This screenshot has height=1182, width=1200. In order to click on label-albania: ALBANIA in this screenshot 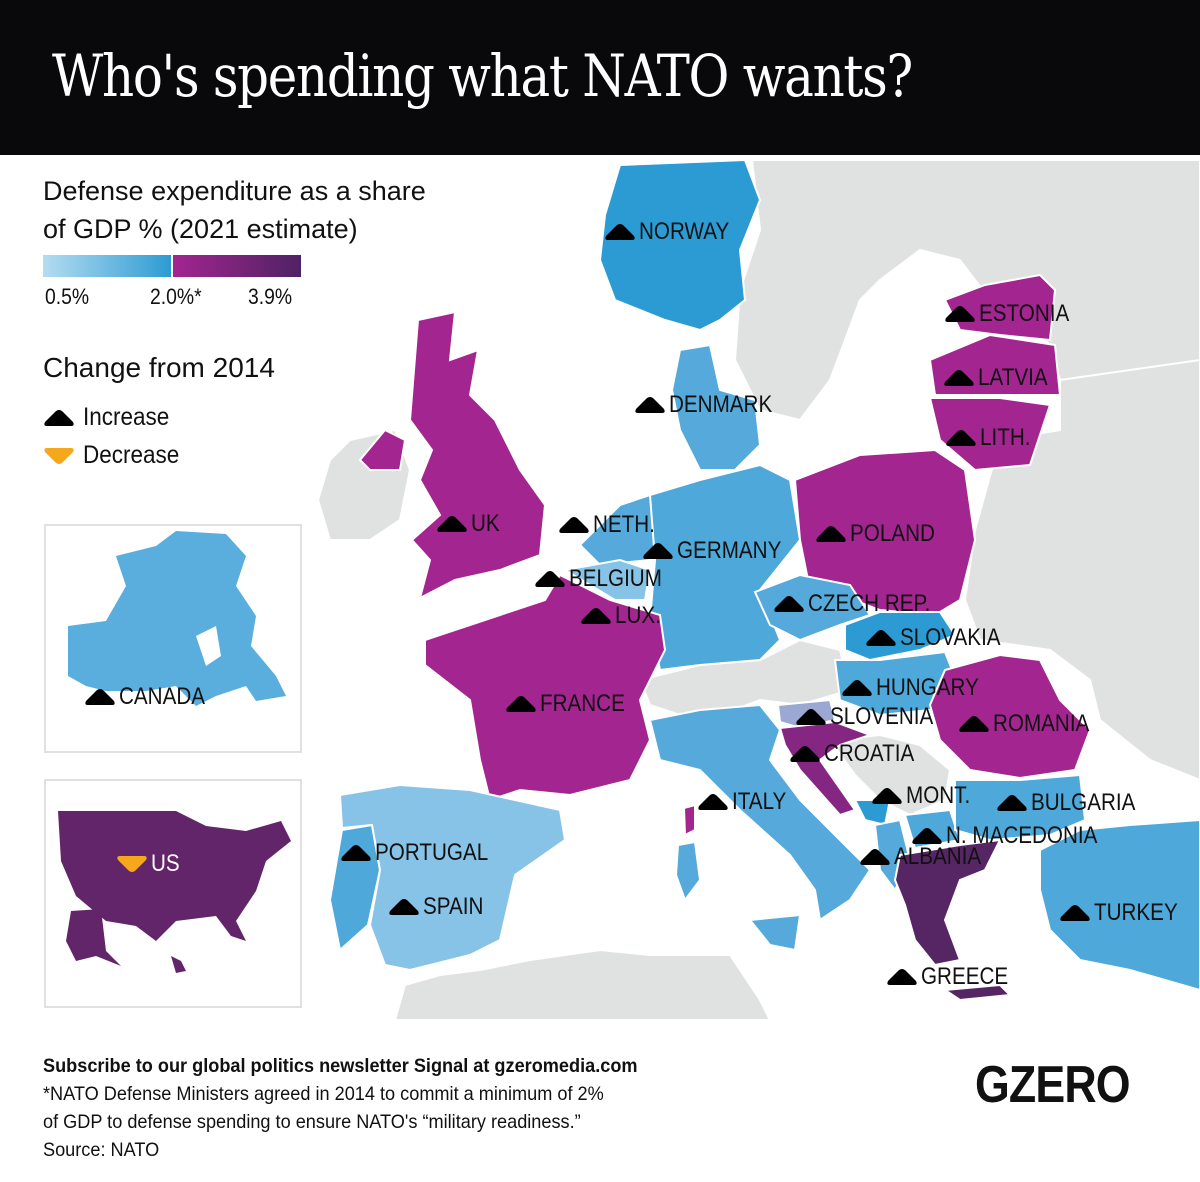, I will do `click(927, 857)`.